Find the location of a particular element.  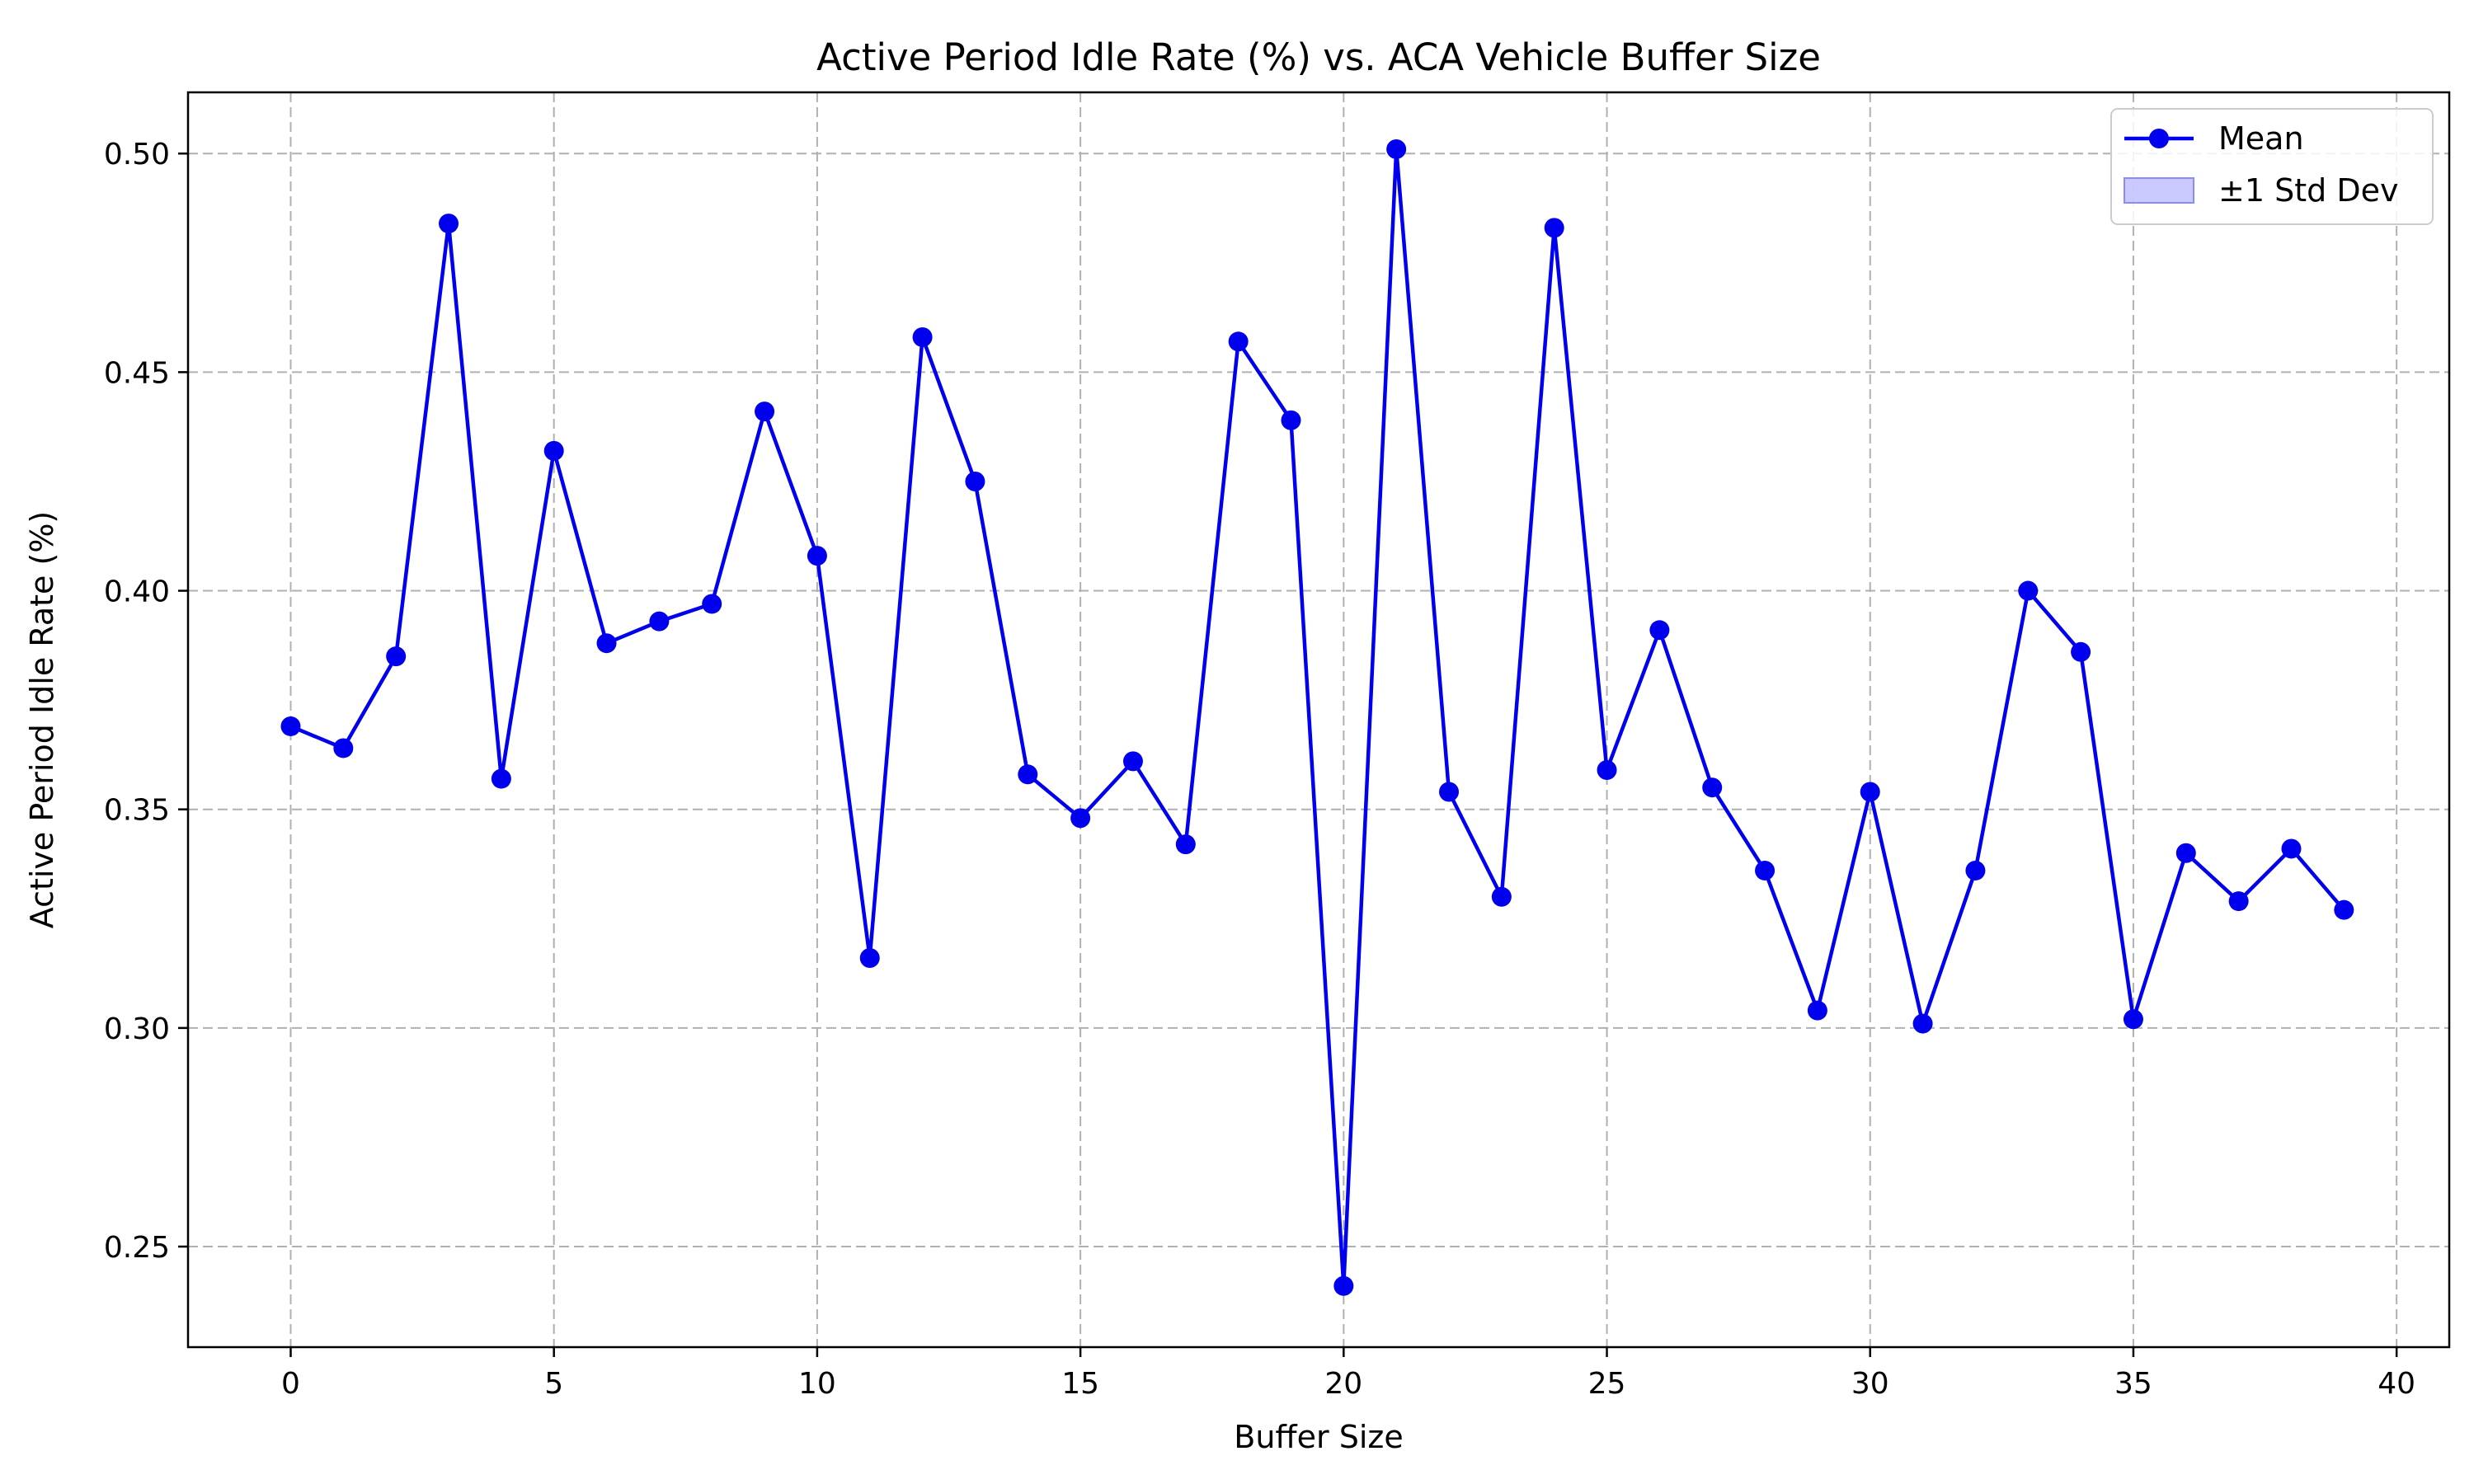

x-tick-label: 25 is located at coordinates (1607, 1384).